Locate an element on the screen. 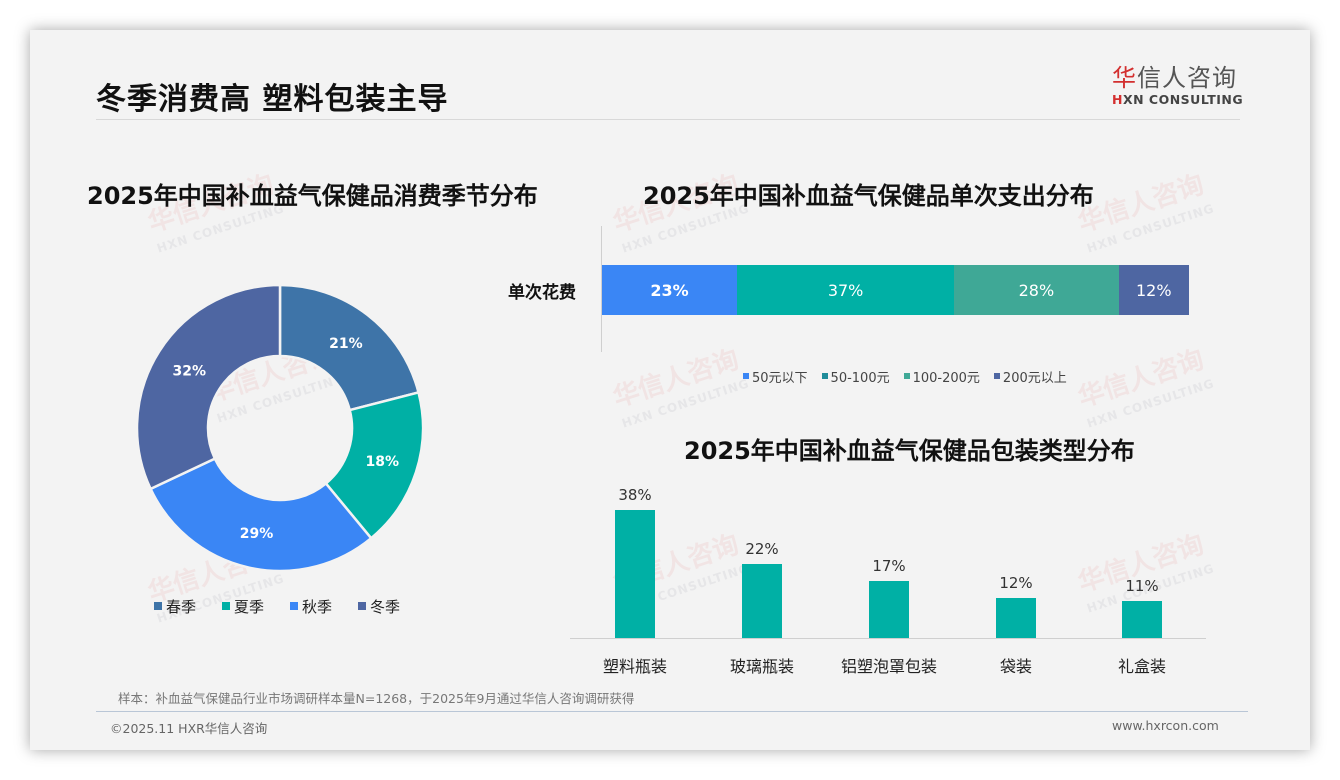 The height and width of the screenshot is (780, 1340). season-donut-chart: 21% 18% 29% 32% is located at coordinates (280, 428).